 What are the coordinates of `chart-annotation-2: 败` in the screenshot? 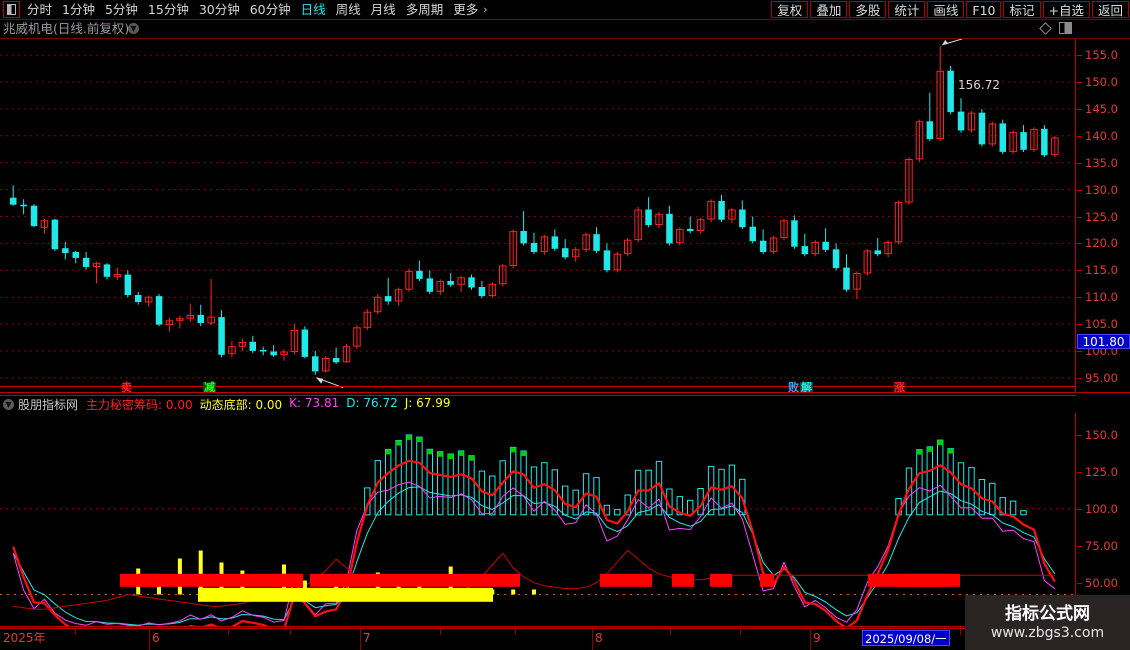 It's located at (793, 387).